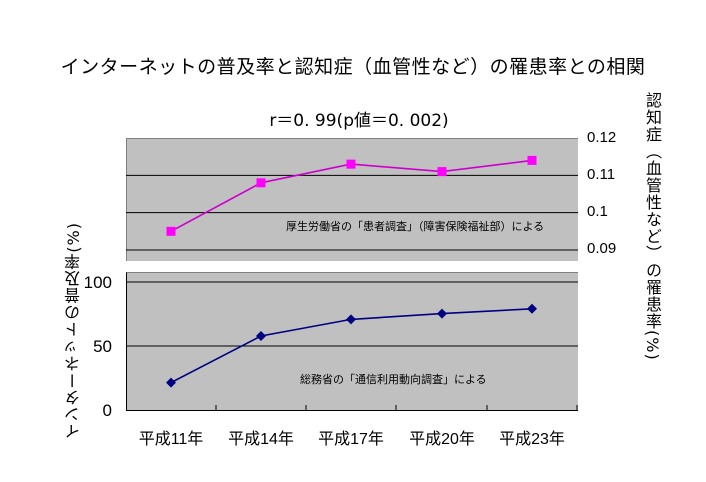 The width and height of the screenshot is (706, 482). I want to click on xtick-label: 平成14年, so click(261, 439).